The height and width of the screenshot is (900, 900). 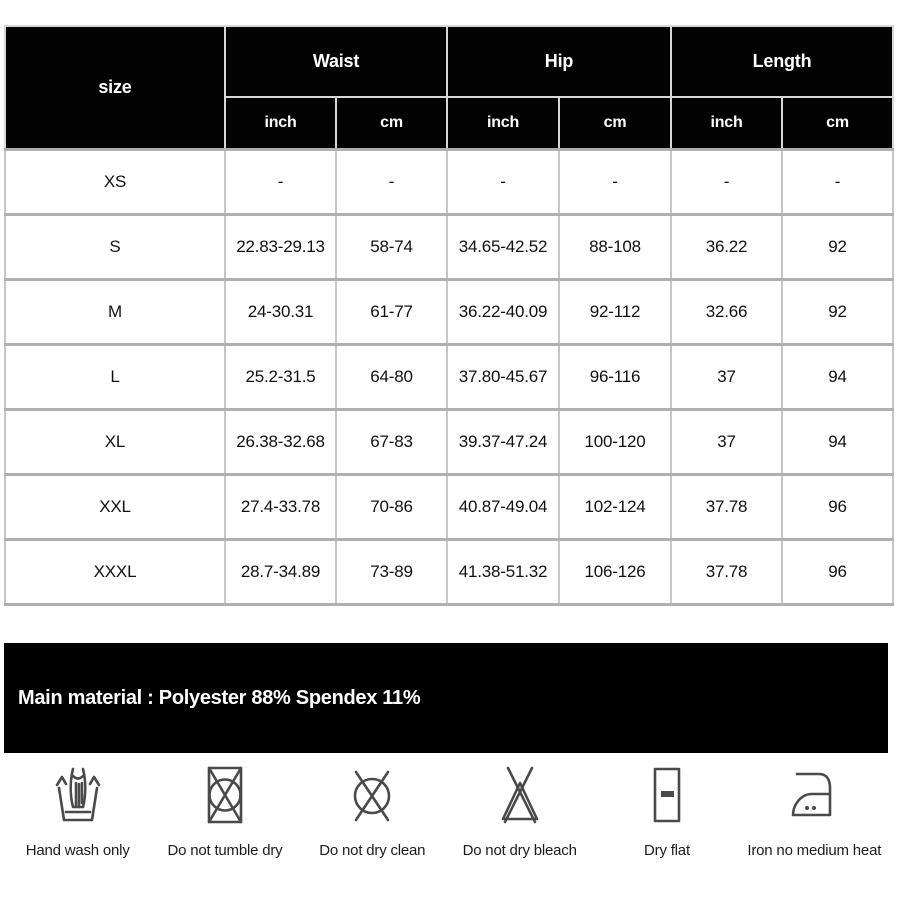 What do you see at coordinates (503, 442) in the screenshot?
I see `data-cell: 39.37-47.24` at bounding box center [503, 442].